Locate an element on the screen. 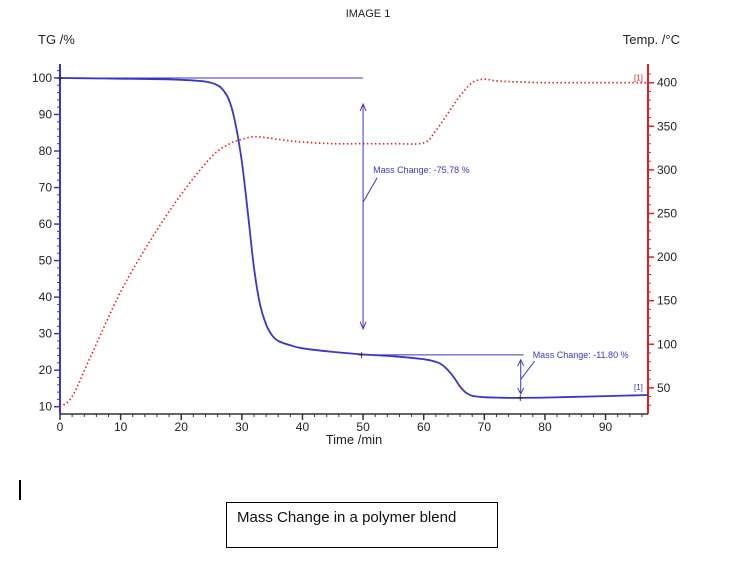 The image size is (736, 563). mass-change-1-leader is located at coordinates (370, 190).